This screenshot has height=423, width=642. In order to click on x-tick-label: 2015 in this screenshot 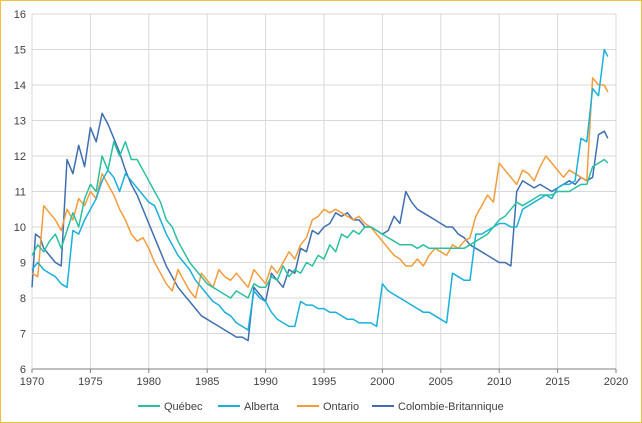, I will do `click(557, 382)`.